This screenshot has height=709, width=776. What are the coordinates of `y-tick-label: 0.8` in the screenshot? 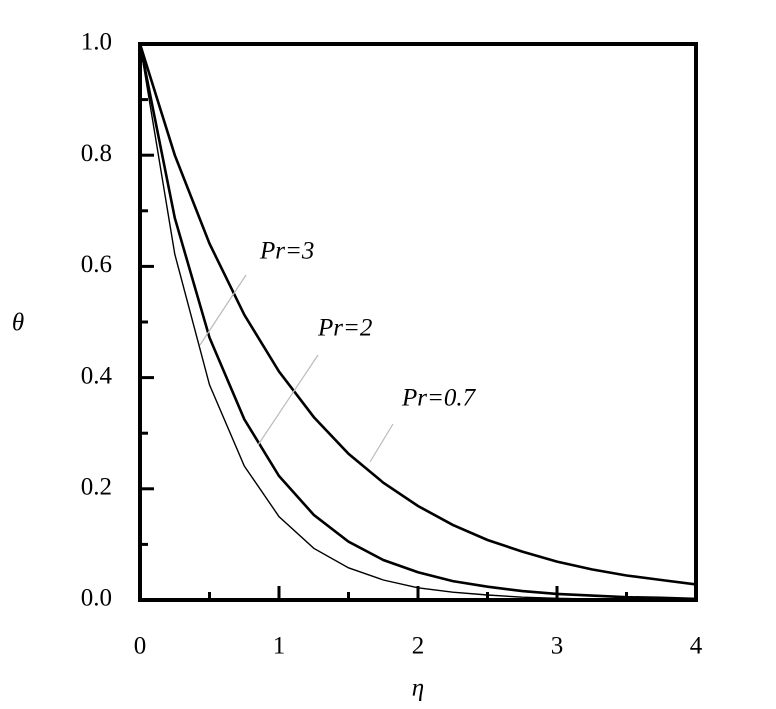 It's located at (96, 153).